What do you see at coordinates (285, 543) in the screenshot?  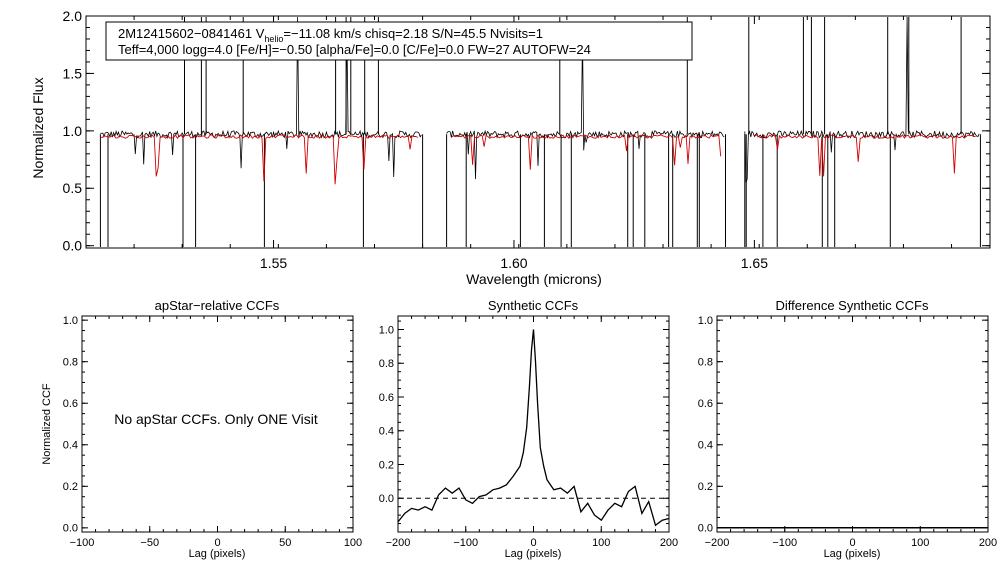 I see `x-tick-label: 50` at bounding box center [285, 543].